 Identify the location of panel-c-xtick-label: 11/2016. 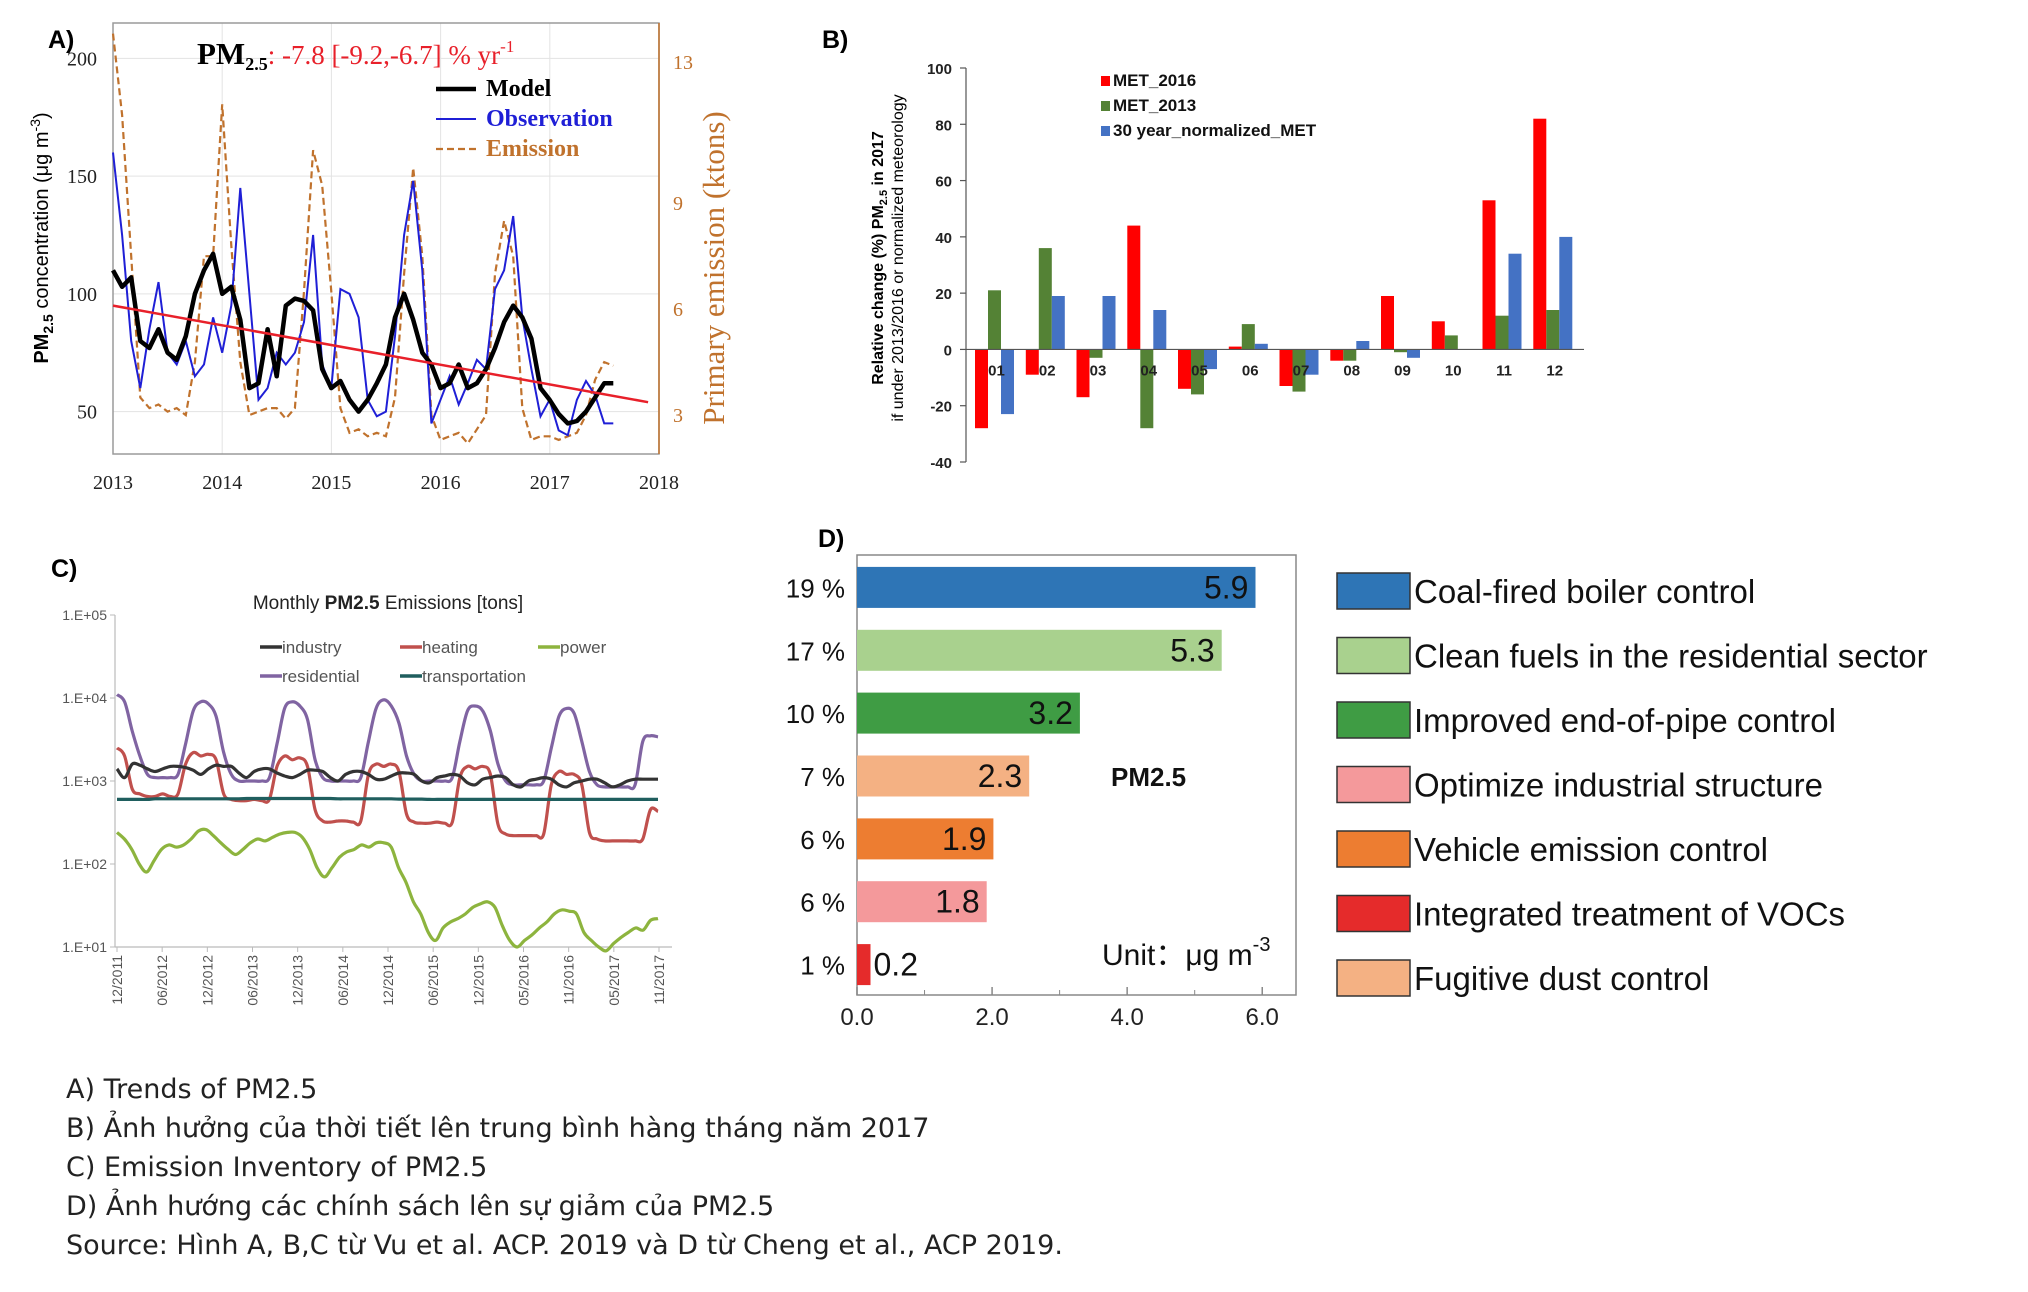
(569, 980).